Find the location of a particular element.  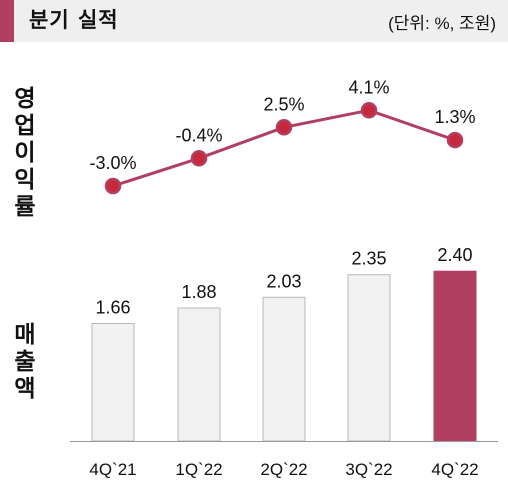

operating-margin-data-label: -3.0% is located at coordinates (112, 163).